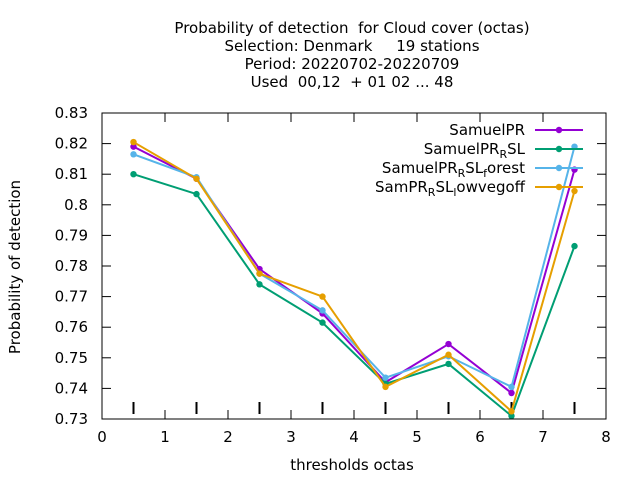 This screenshot has width=640, height=480. Describe the element at coordinates (351, 46) in the screenshot. I see `title-line: Selection: Denmark 19 stations` at that location.